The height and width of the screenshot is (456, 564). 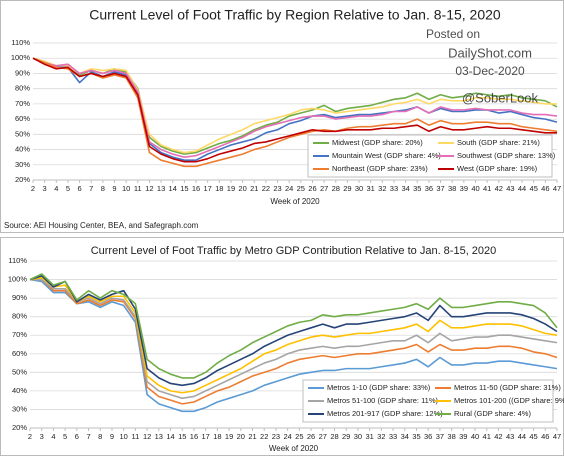 What do you see at coordinates (336, 188) in the screenshot?
I see `x-tick-label: 28` at bounding box center [336, 188].